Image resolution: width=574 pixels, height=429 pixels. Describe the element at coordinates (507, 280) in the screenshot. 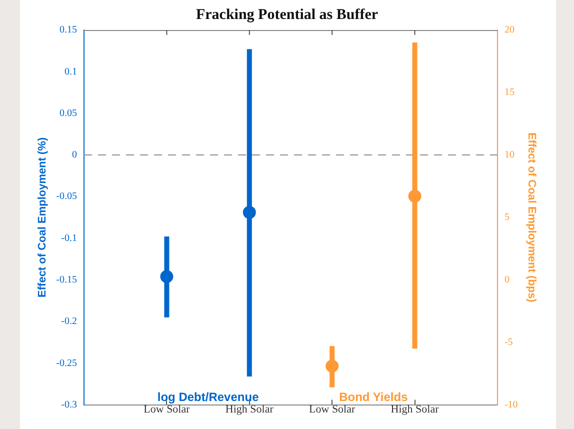

I see `y2-tick-label: 0` at that location.